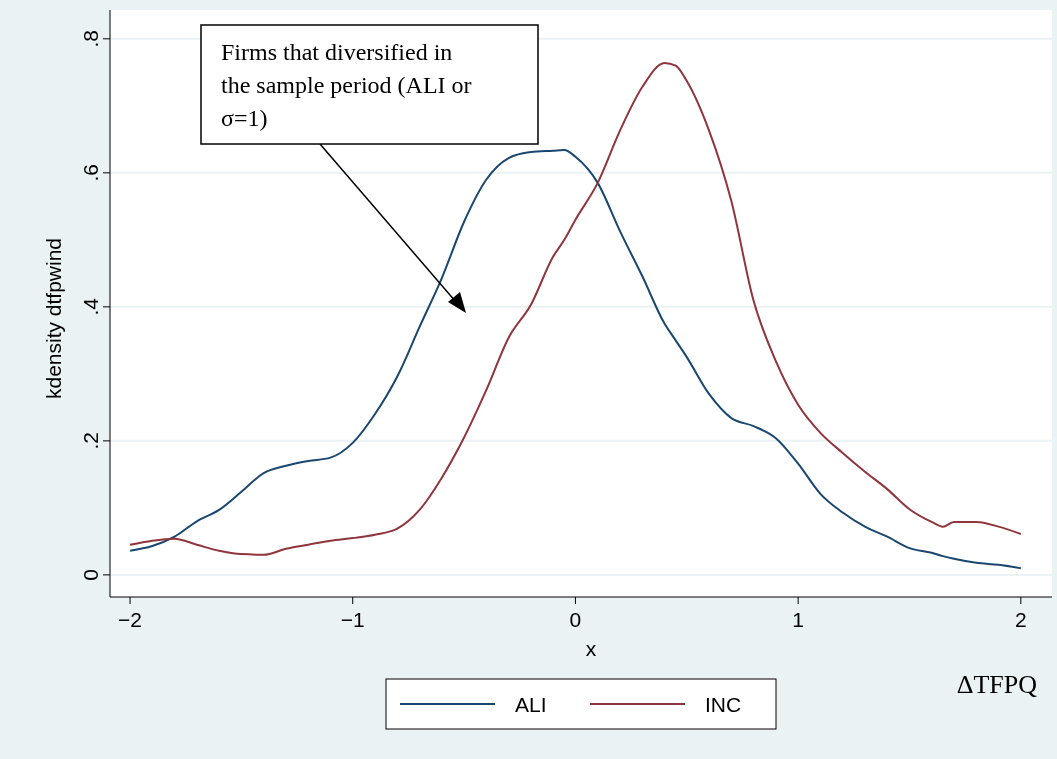  I want to click on text: ΔTFPQ, so click(997, 684).